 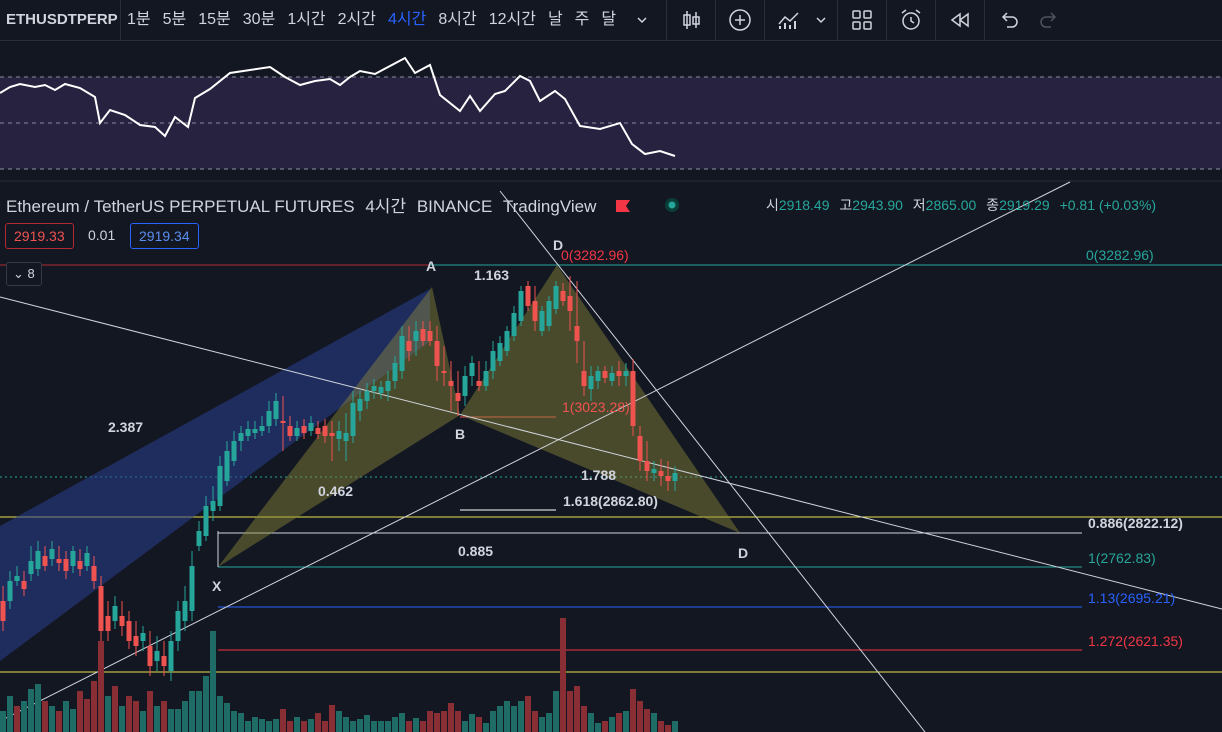 What do you see at coordinates (126, 427) in the screenshot?
I see `ratio-label: 2.387` at bounding box center [126, 427].